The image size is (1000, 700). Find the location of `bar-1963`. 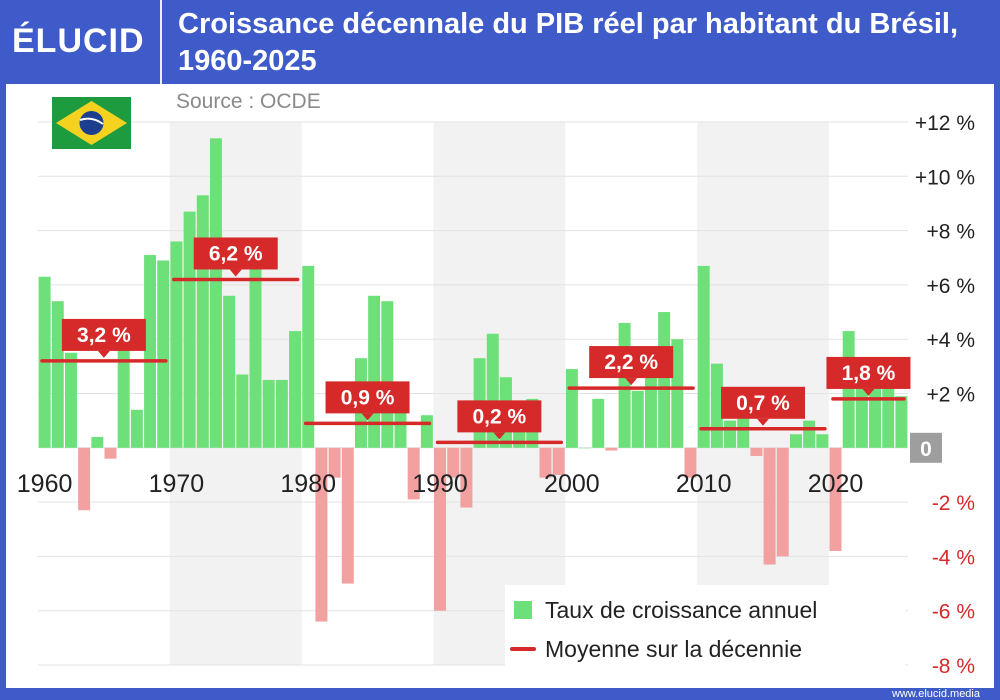

bar-1963 is located at coordinates (84, 479).